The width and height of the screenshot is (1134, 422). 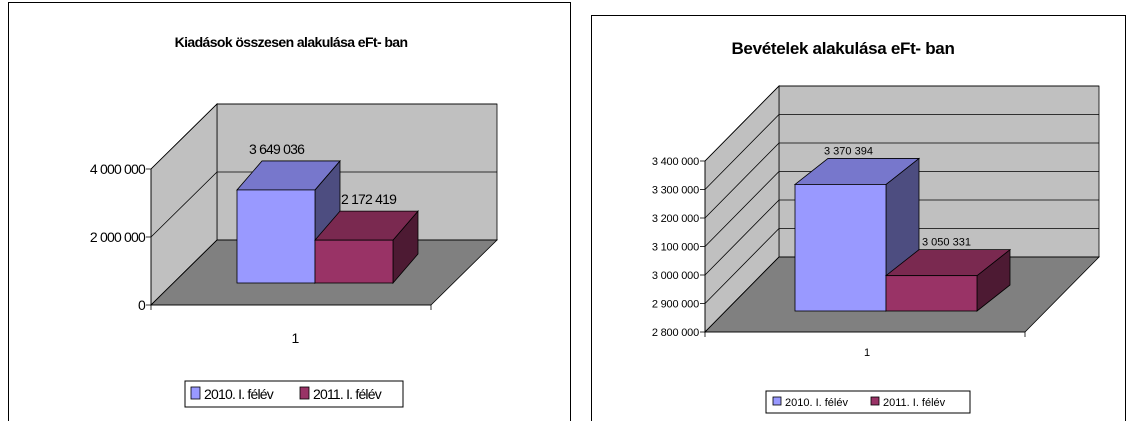 What do you see at coordinates (675, 333) in the screenshot?
I see `y-tick-label: 2 800 000` at bounding box center [675, 333].